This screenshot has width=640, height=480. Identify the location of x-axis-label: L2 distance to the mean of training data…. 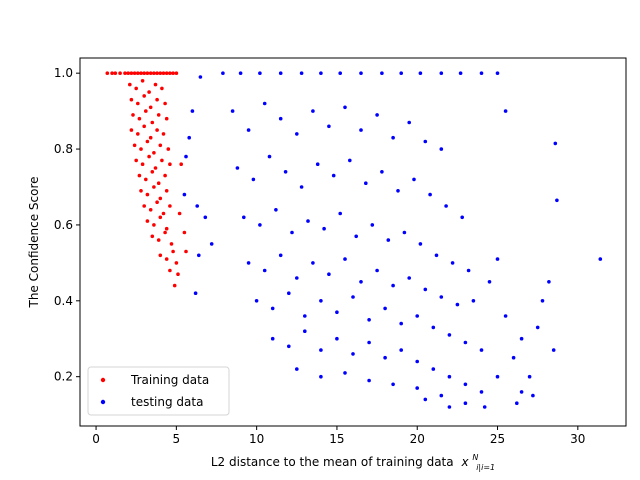
(353, 460).